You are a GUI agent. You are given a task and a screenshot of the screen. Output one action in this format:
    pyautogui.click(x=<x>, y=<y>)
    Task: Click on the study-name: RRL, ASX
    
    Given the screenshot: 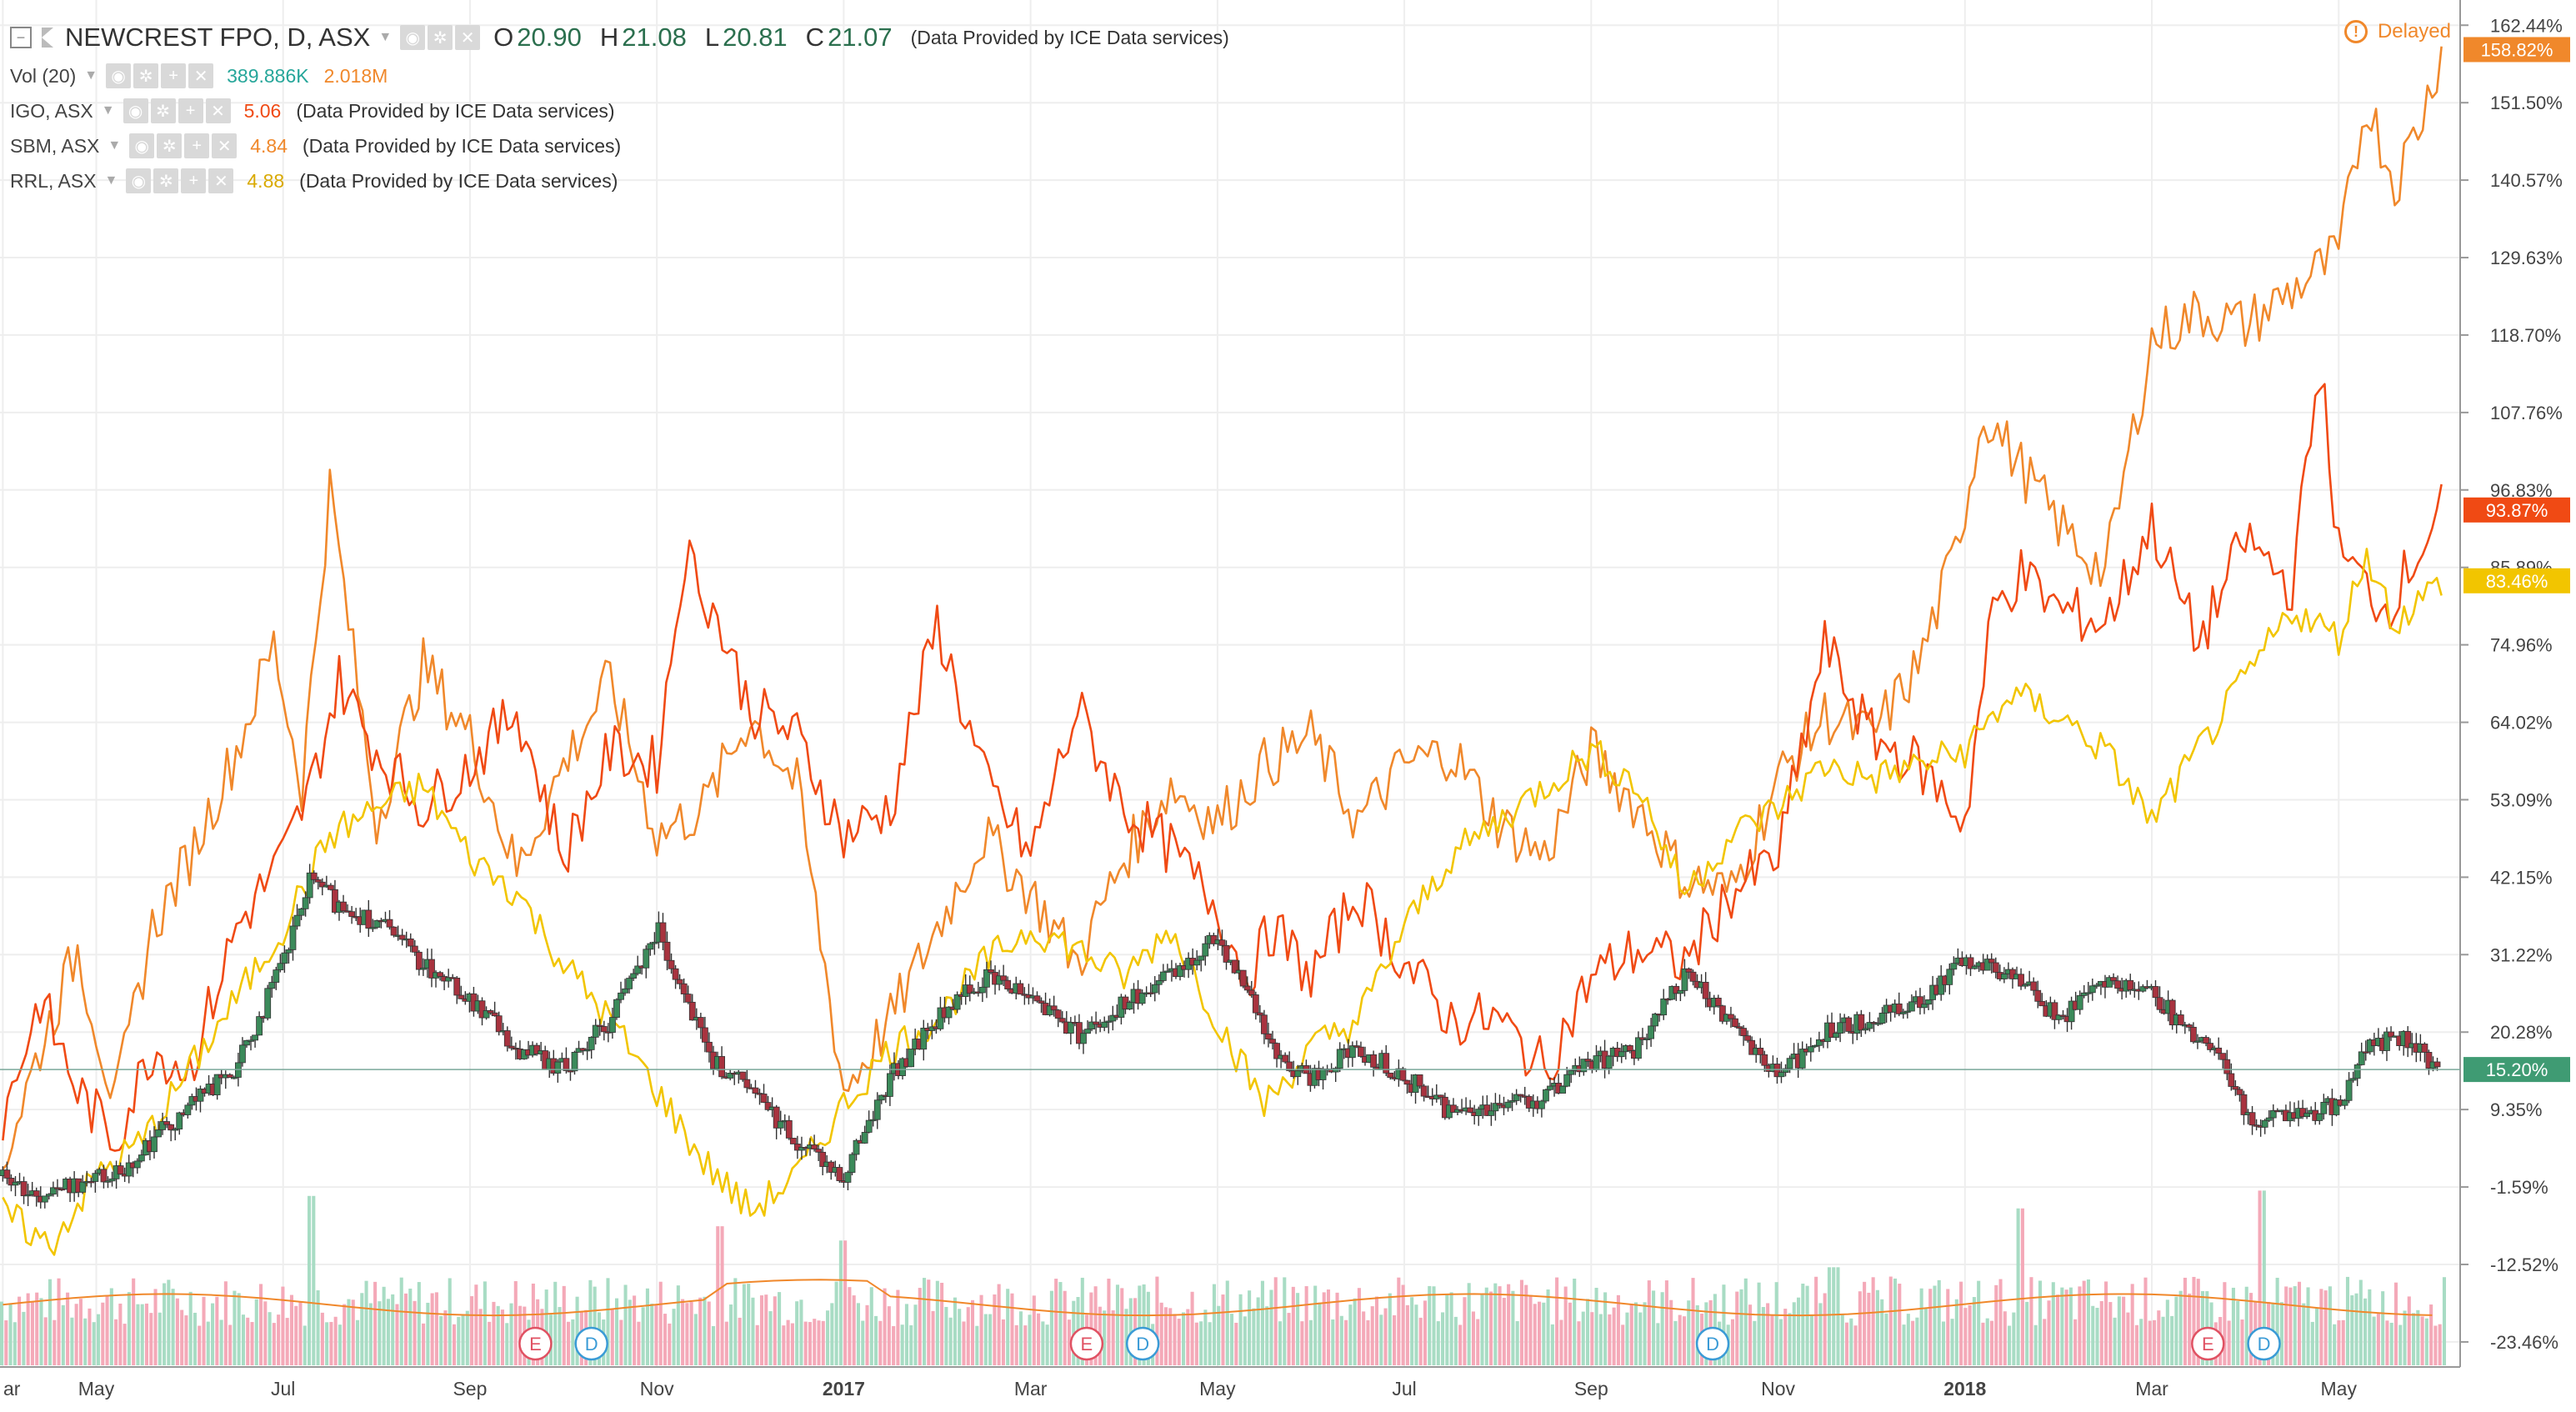 What is the action you would take?
    pyautogui.click(x=53, y=181)
    